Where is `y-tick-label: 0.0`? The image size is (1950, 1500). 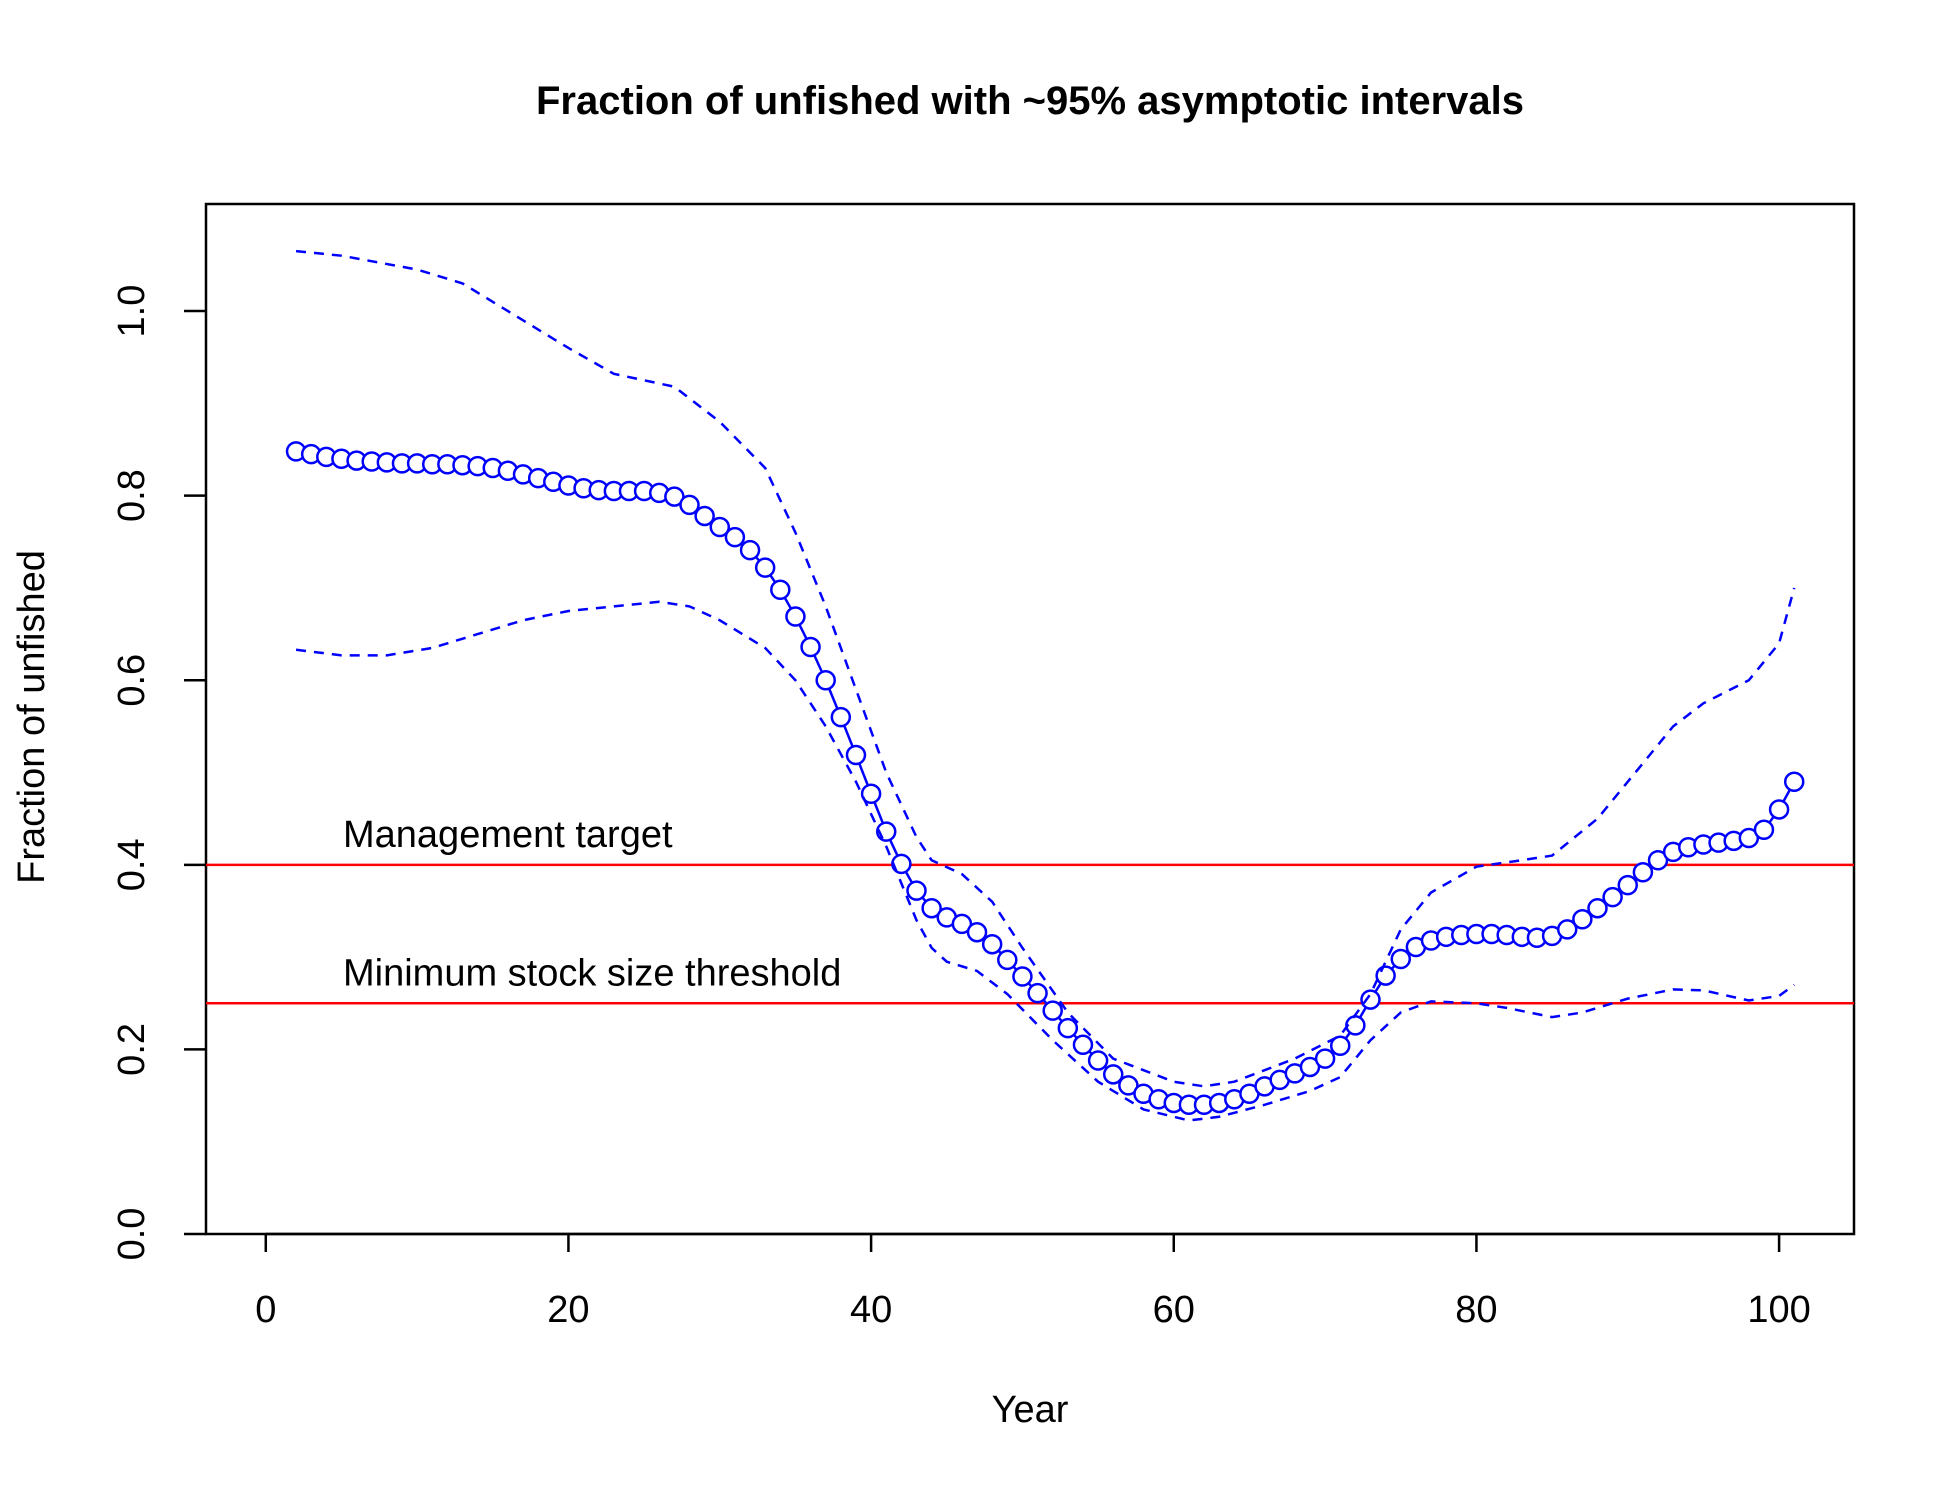 y-tick-label: 0.0 is located at coordinates (132, 1234).